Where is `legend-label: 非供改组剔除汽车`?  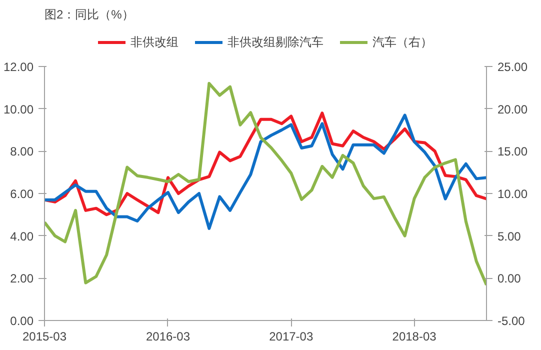 legend-label: 非供改组剔除汽车 is located at coordinates (276, 42).